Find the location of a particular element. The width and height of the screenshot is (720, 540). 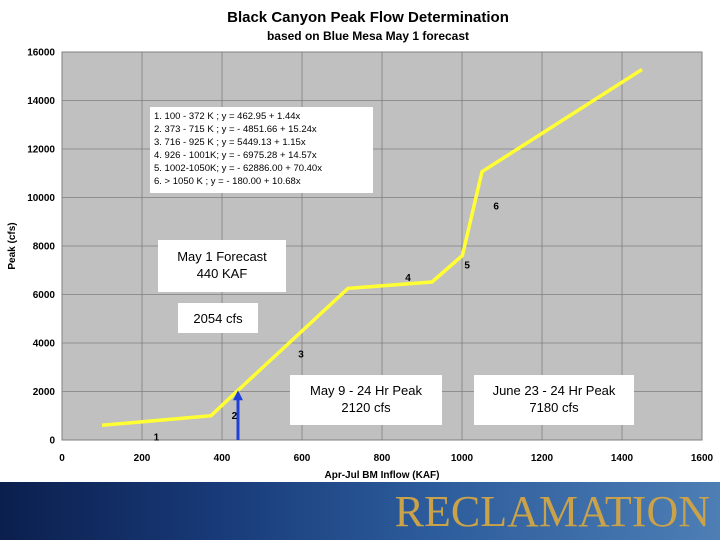

y-axis-label: Peak (cfs) is located at coordinates (12, 245).